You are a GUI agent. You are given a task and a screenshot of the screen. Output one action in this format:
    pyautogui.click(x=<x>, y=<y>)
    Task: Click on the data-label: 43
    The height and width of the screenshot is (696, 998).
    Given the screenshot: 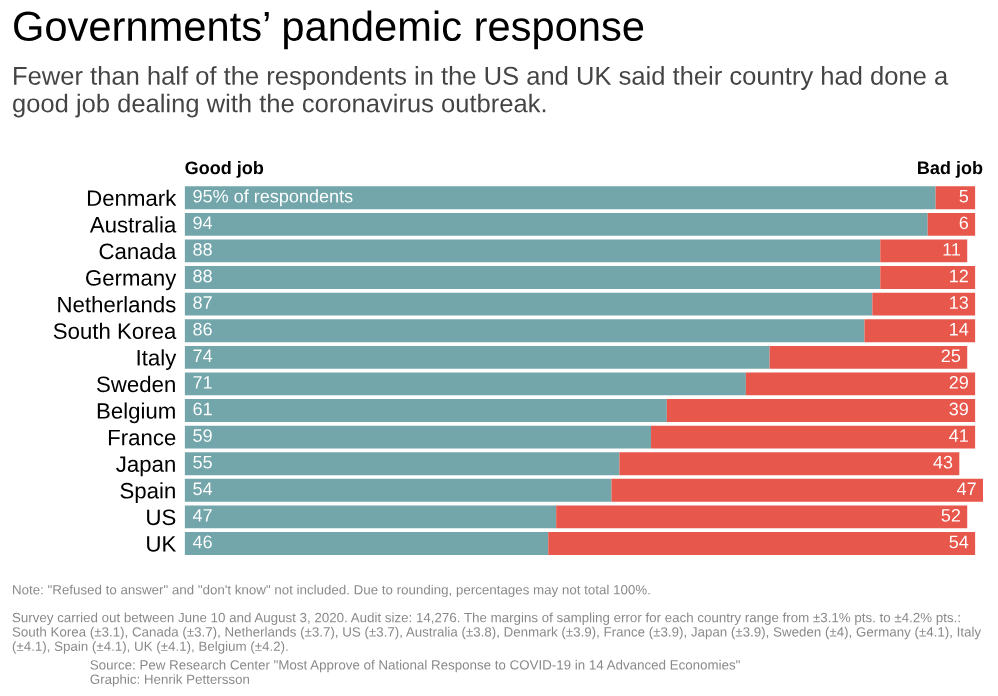 What is the action you would take?
    pyautogui.click(x=943, y=462)
    